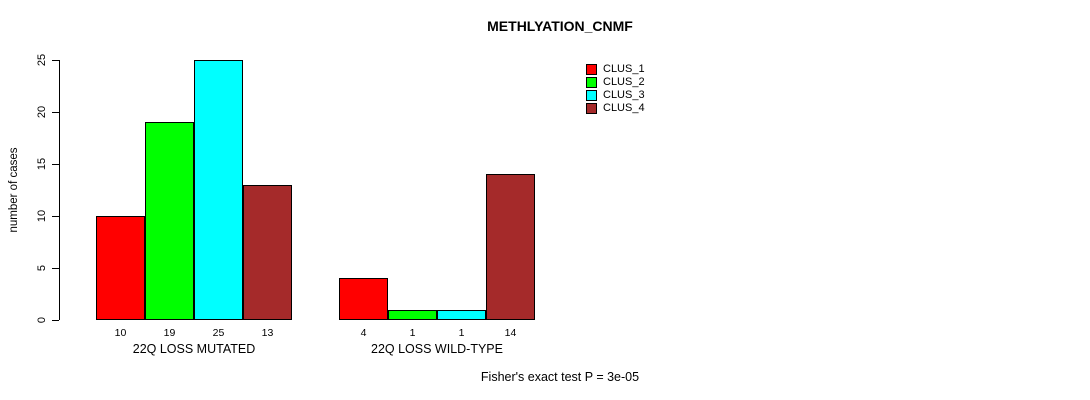 This screenshot has height=400, width=1090. What do you see at coordinates (267, 252) in the screenshot?
I see `bar-clus_4-group1` at bounding box center [267, 252].